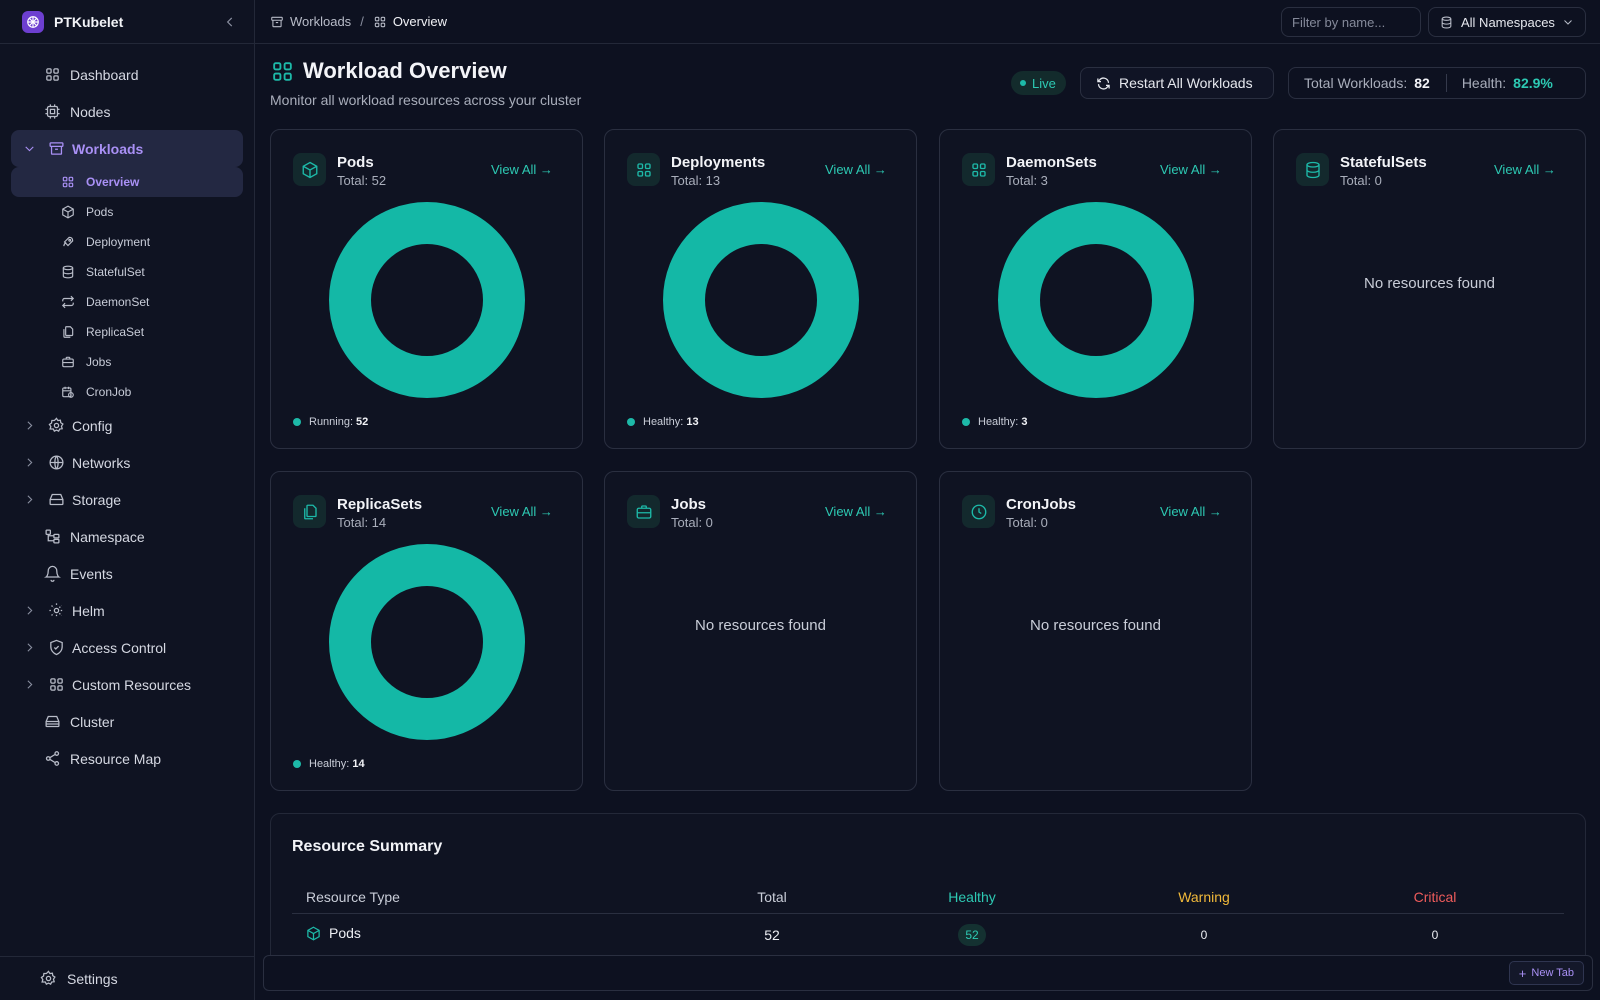 This screenshot has height=1000, width=1600. I want to click on chevron-down-icon, so click(29, 149).